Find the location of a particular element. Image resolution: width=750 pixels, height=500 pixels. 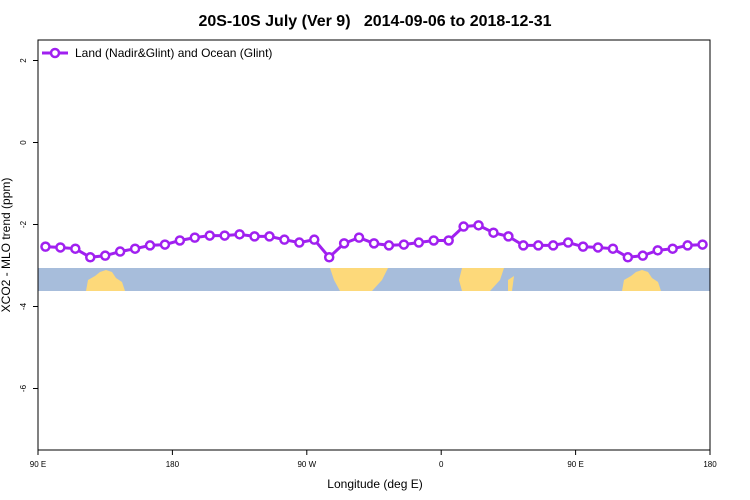

legend-label: Land (Nadir&Glint) and Ocean (Glint) is located at coordinates (173, 53).